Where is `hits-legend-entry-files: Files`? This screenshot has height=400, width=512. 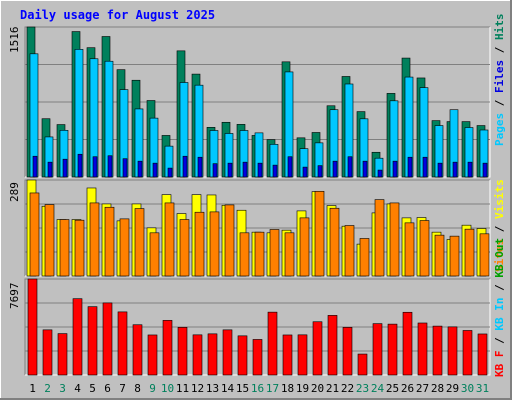
hits-legend-entry-files: Files is located at coordinates (499, 76).